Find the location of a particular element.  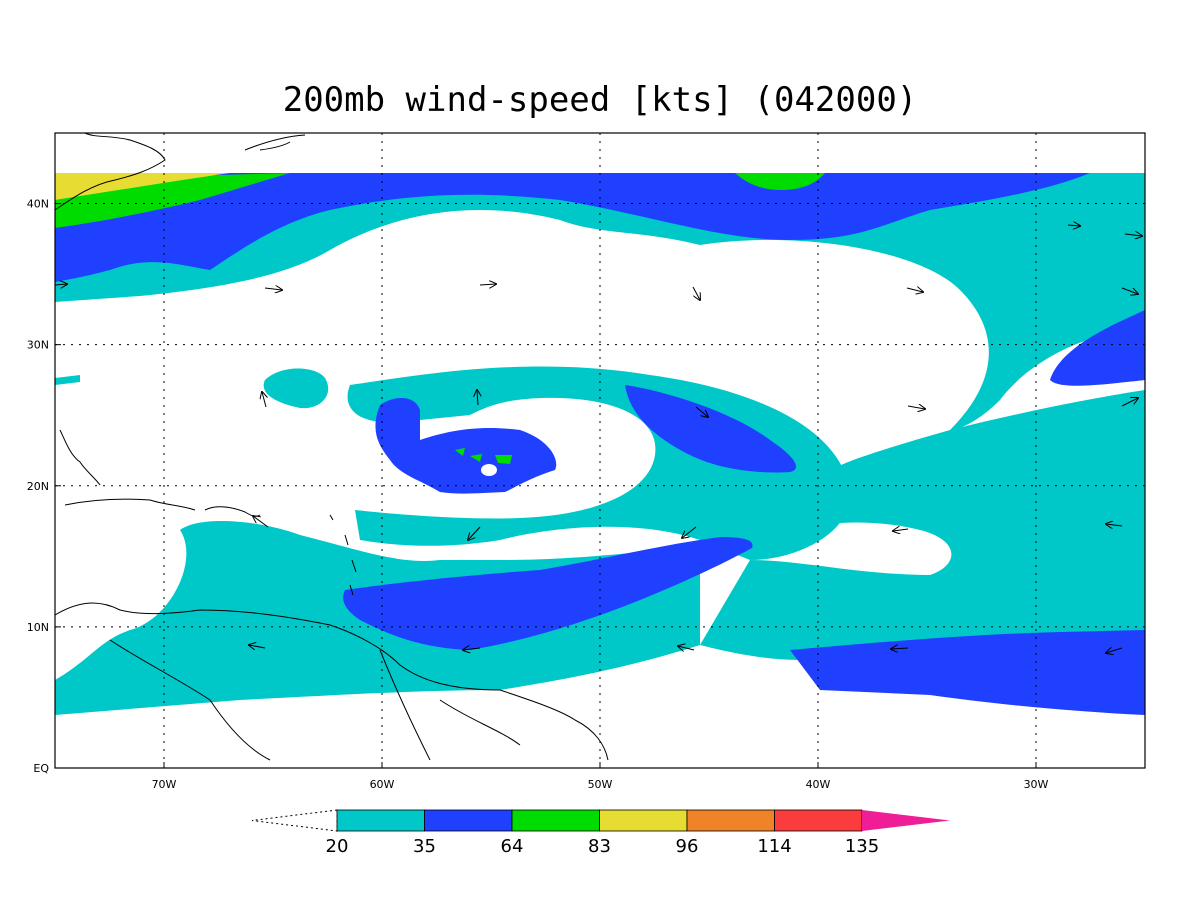

coast-interior is located at coordinates (315, 700).